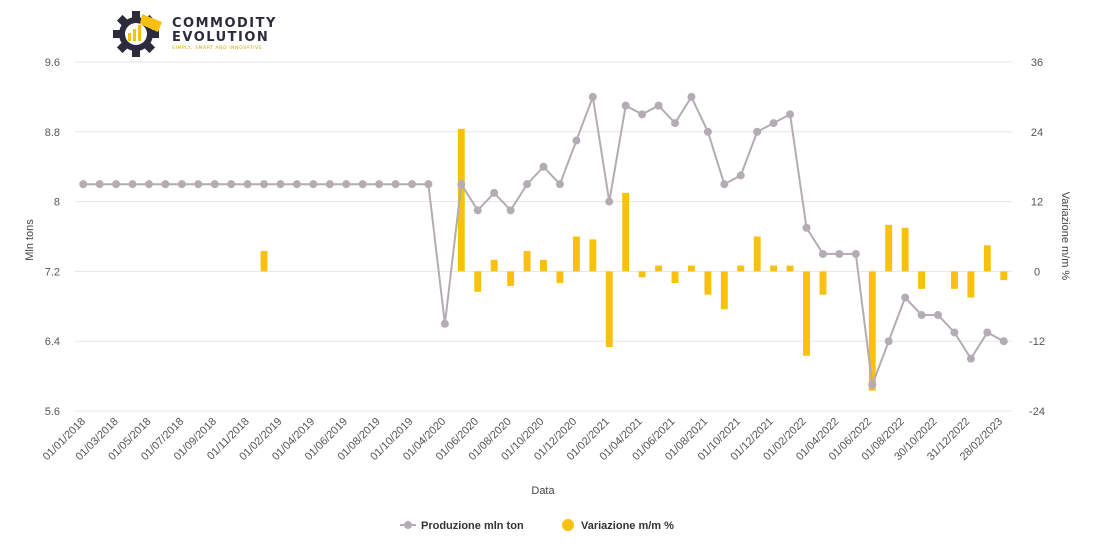 The height and width of the screenshot is (559, 1120). Describe the element at coordinates (52, 272) in the screenshot. I see `y-left-tick-label: 7.2` at that location.